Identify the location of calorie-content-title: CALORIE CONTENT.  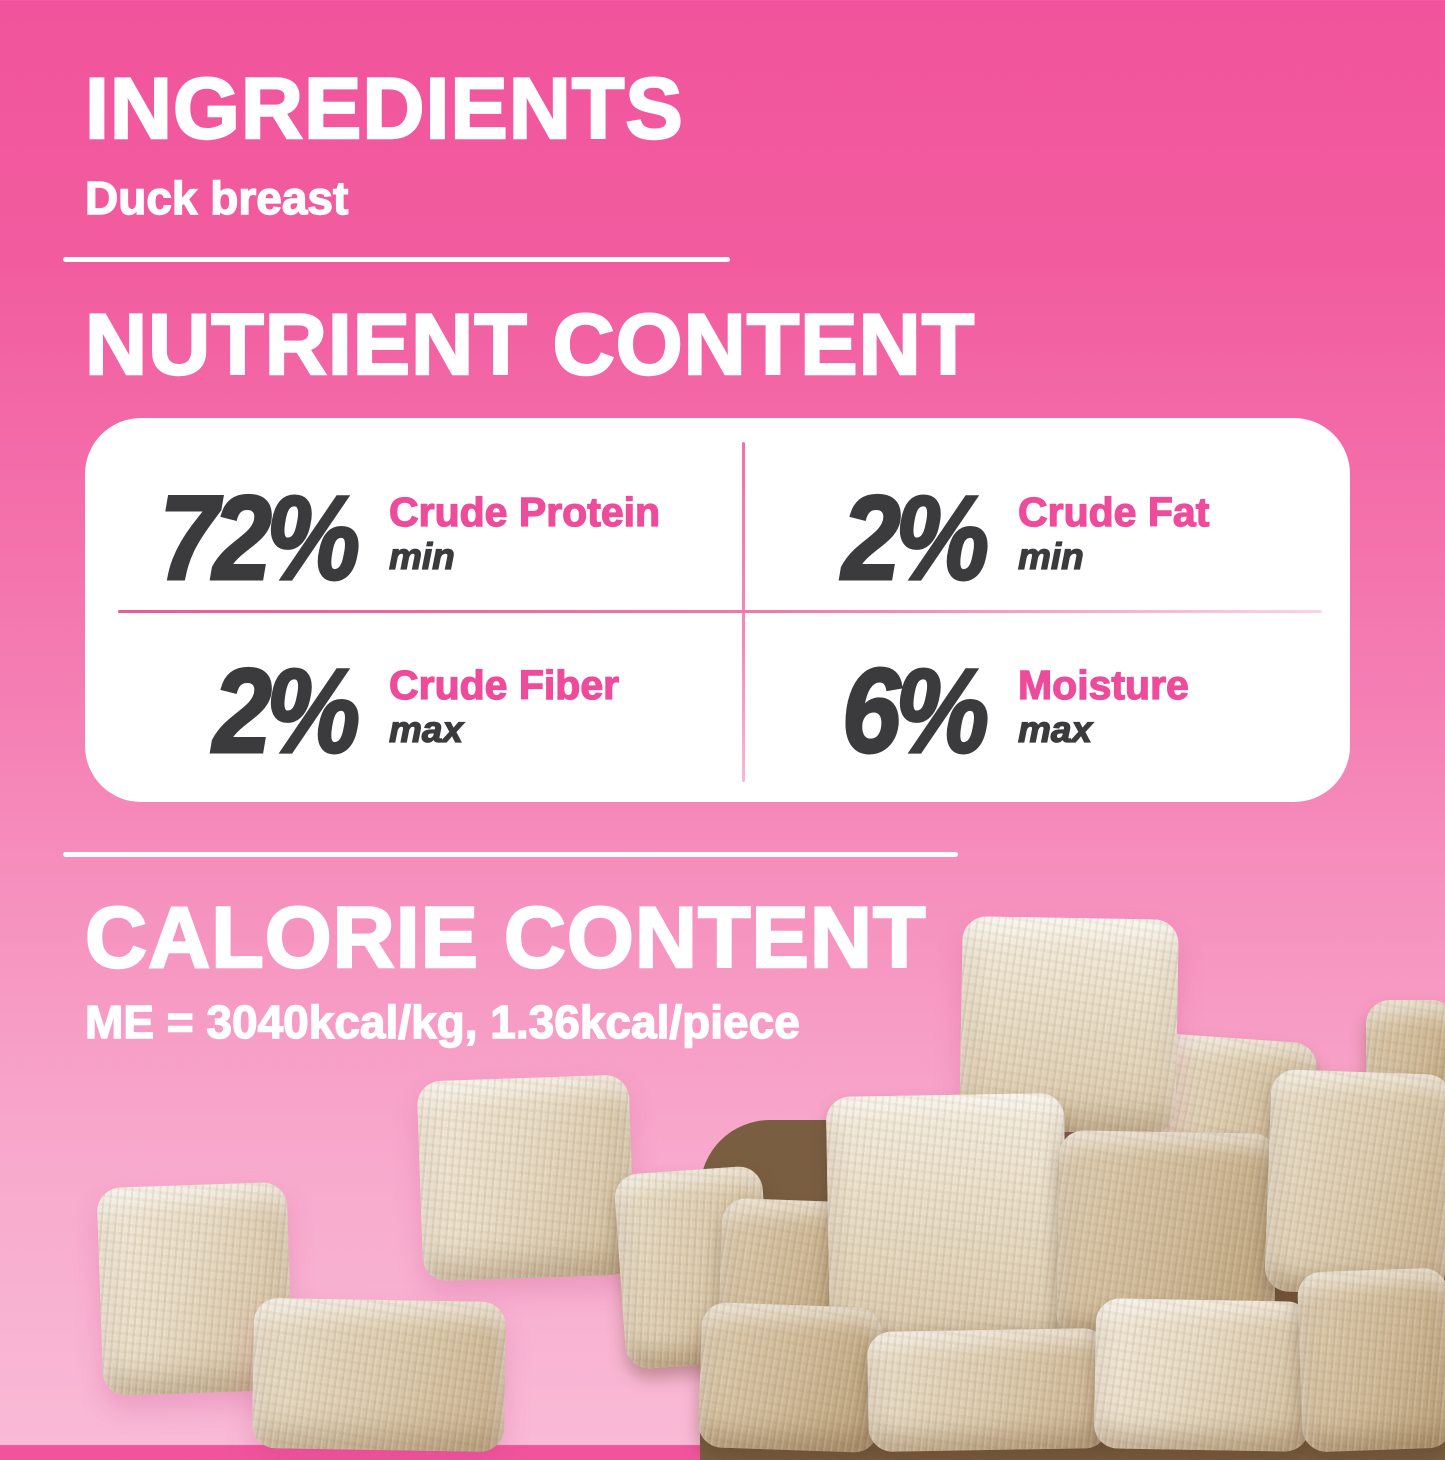
(505, 938).